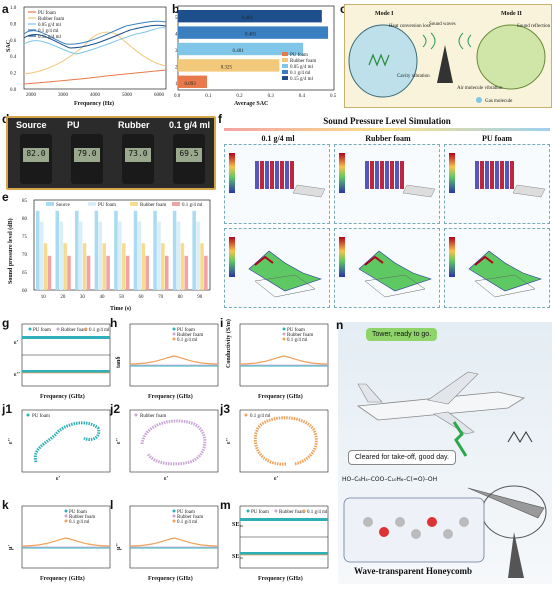 The image size is (554, 592). I want to click on chart-g-legend: Rubber foam, so click(74, 330).